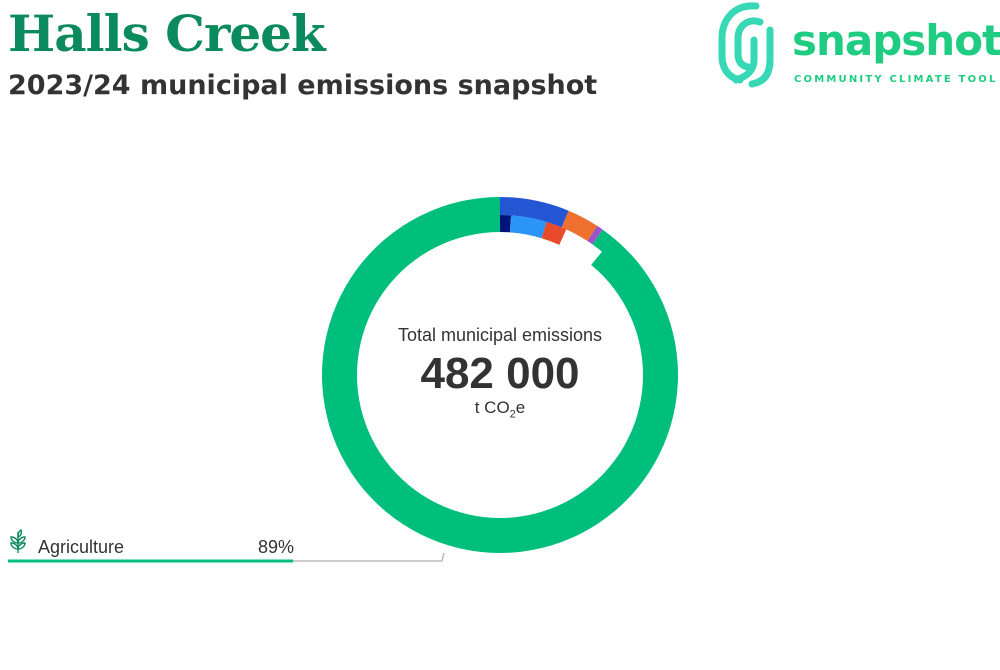 This screenshot has height=670, width=1000. What do you see at coordinates (896, 79) in the screenshot?
I see `logo-tagline: COMMUNITY CLIMATE TOOL` at bounding box center [896, 79].